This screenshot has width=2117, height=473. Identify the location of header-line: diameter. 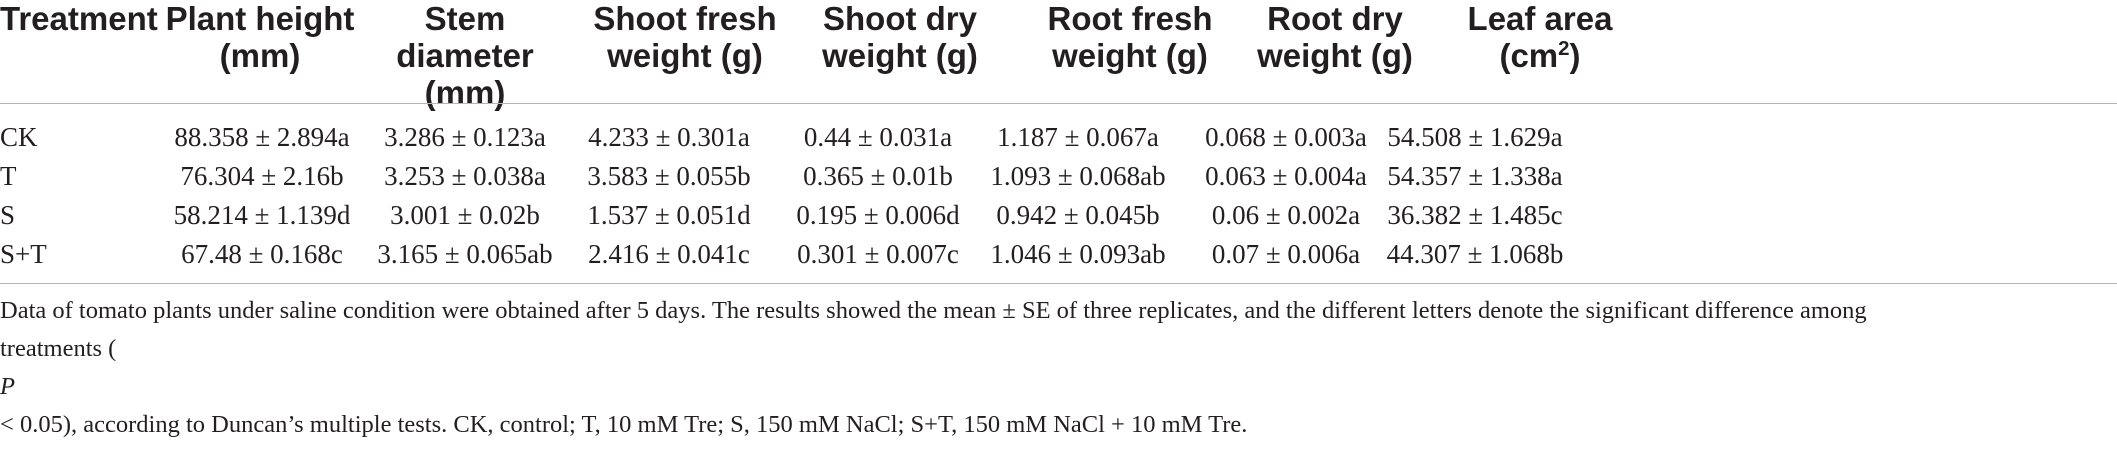
(465, 55).